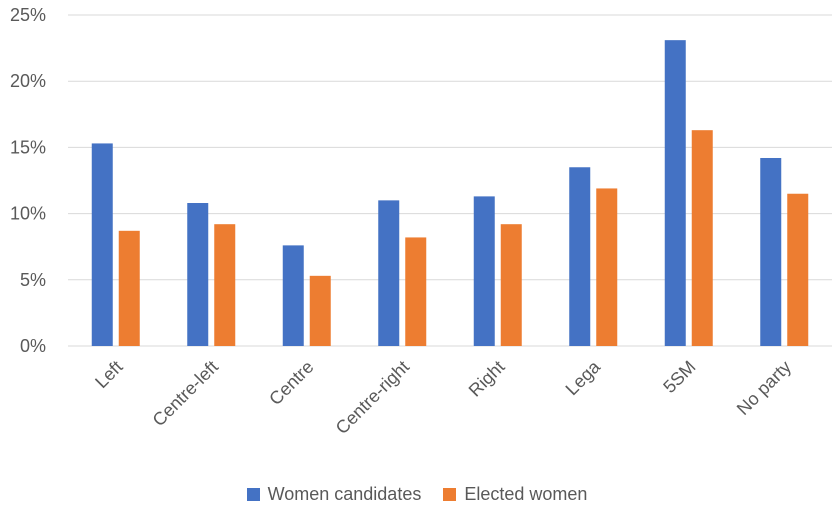 The image size is (834, 516). I want to click on x-tick-label: Right, so click(487, 379).